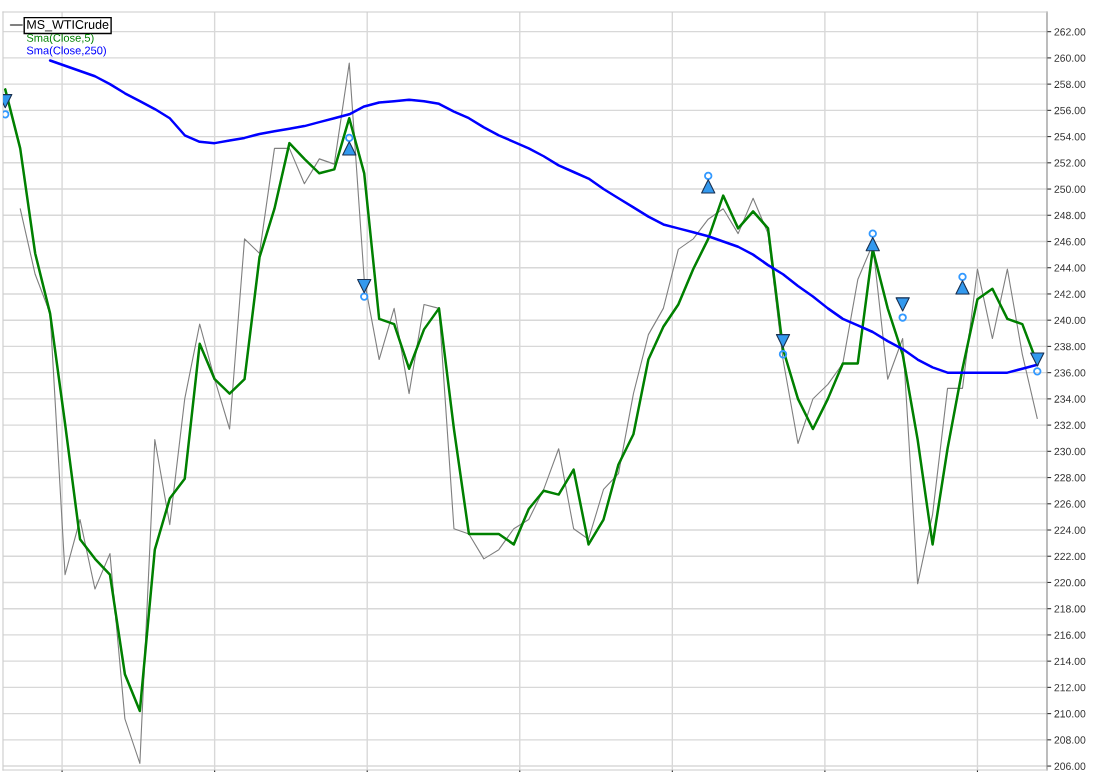 This screenshot has height=772, width=1093. I want to click on y-tick-label: 216.00, so click(1070, 635).